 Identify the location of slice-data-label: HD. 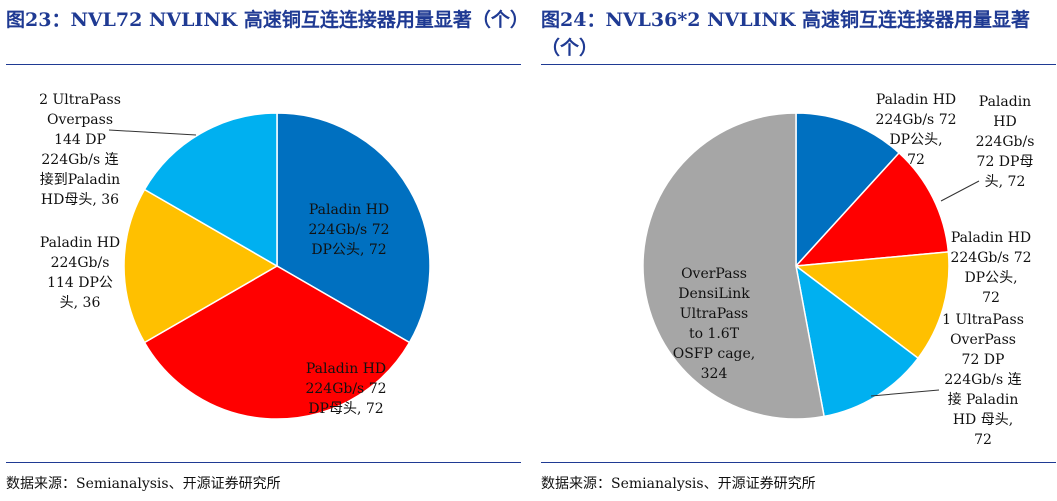
(1004, 122).